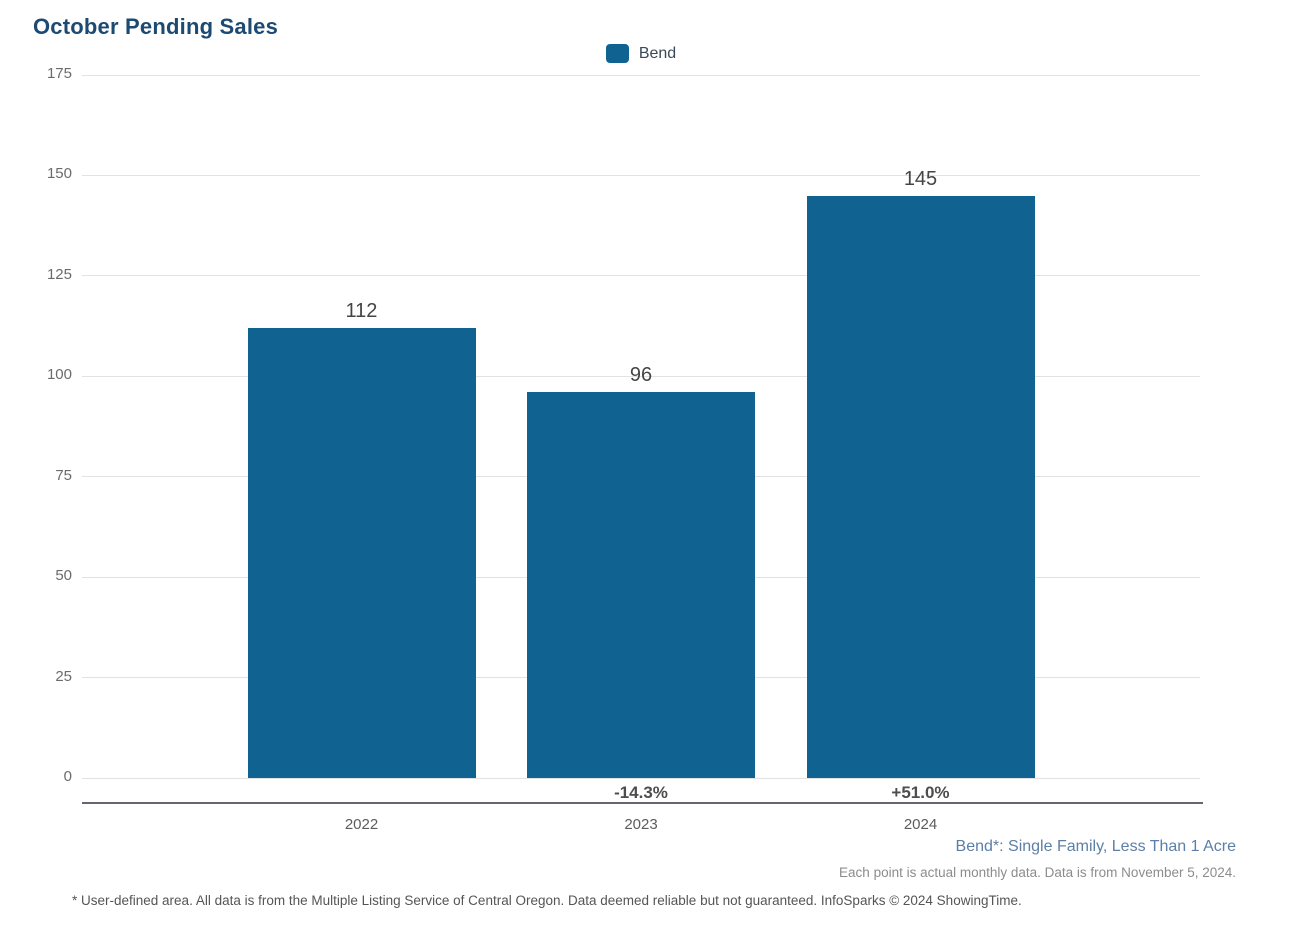 This screenshot has height=934, width=1291. What do you see at coordinates (59, 274) in the screenshot?
I see `y-axis-tick-label: 125` at bounding box center [59, 274].